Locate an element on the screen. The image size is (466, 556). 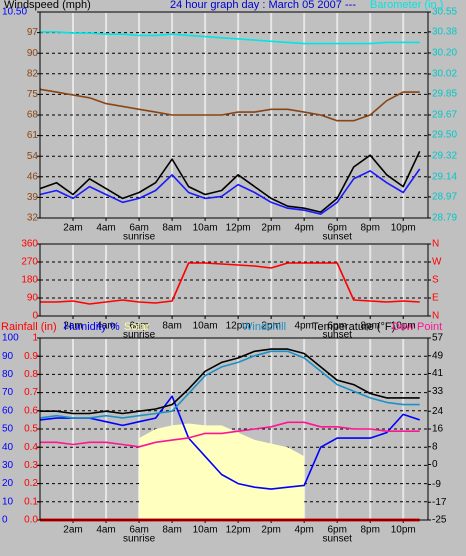
y2-tick-label: 28.79 is located at coordinates (444, 218).